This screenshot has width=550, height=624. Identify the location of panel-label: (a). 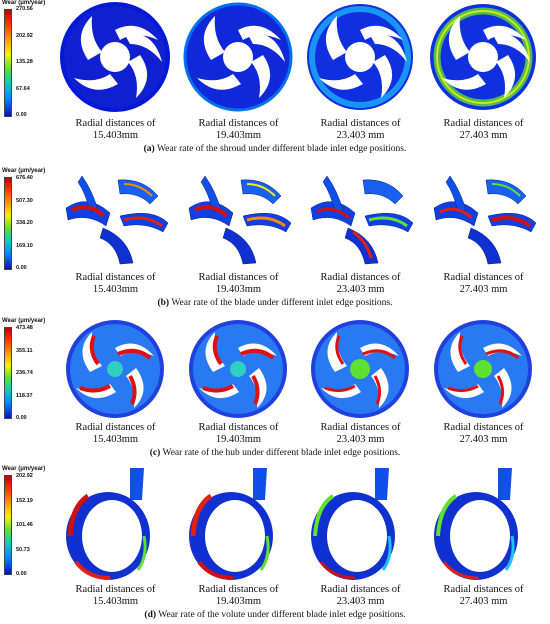
(149, 149).